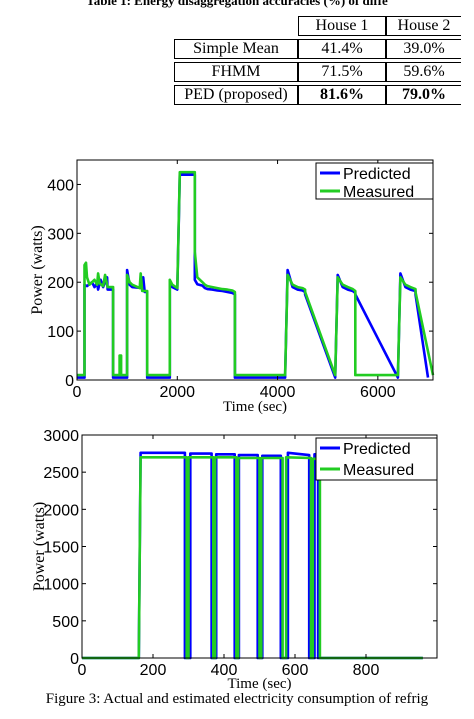 The height and width of the screenshot is (719, 474). I want to click on table-row: PED (proposed) 81.6% 79.0%, so click(317, 95).